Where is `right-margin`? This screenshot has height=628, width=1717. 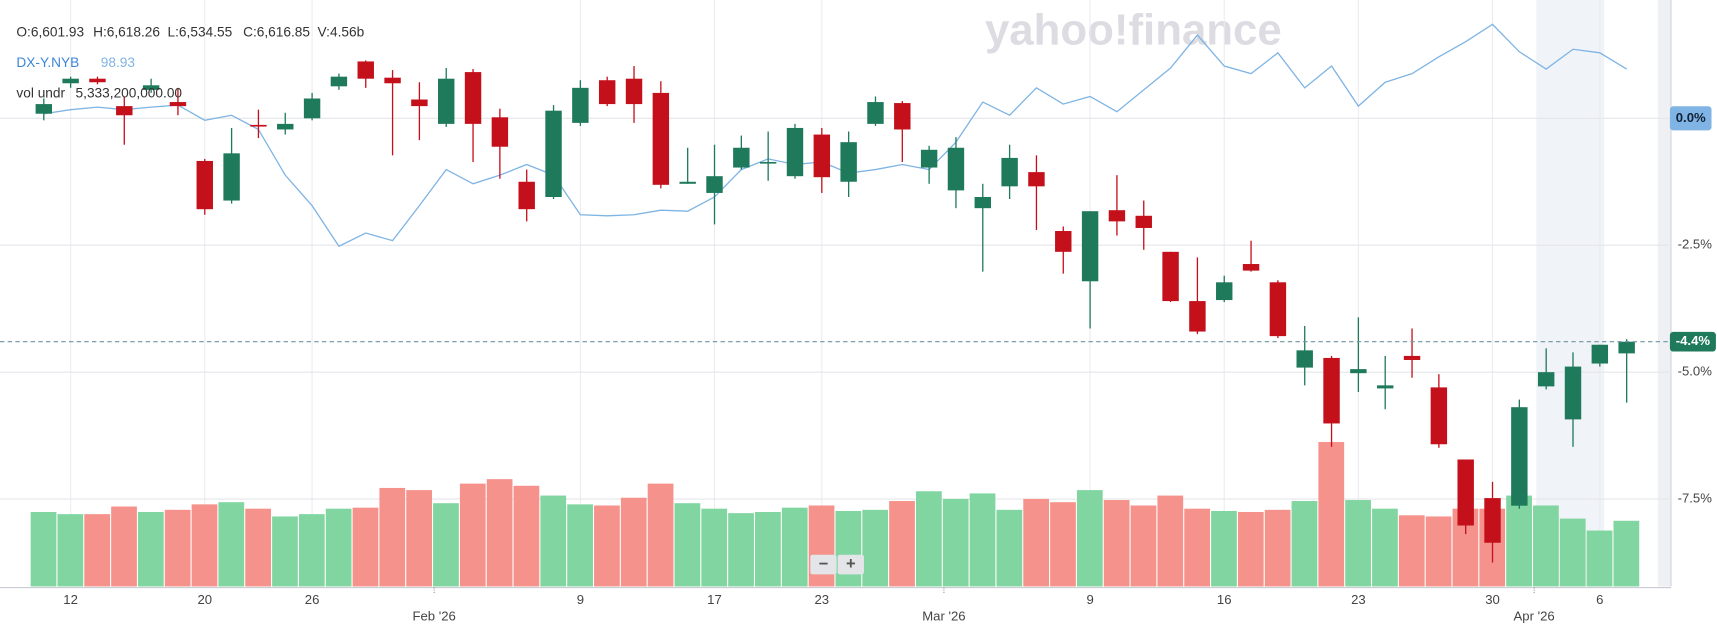
right-margin is located at coordinates (1664, 293).